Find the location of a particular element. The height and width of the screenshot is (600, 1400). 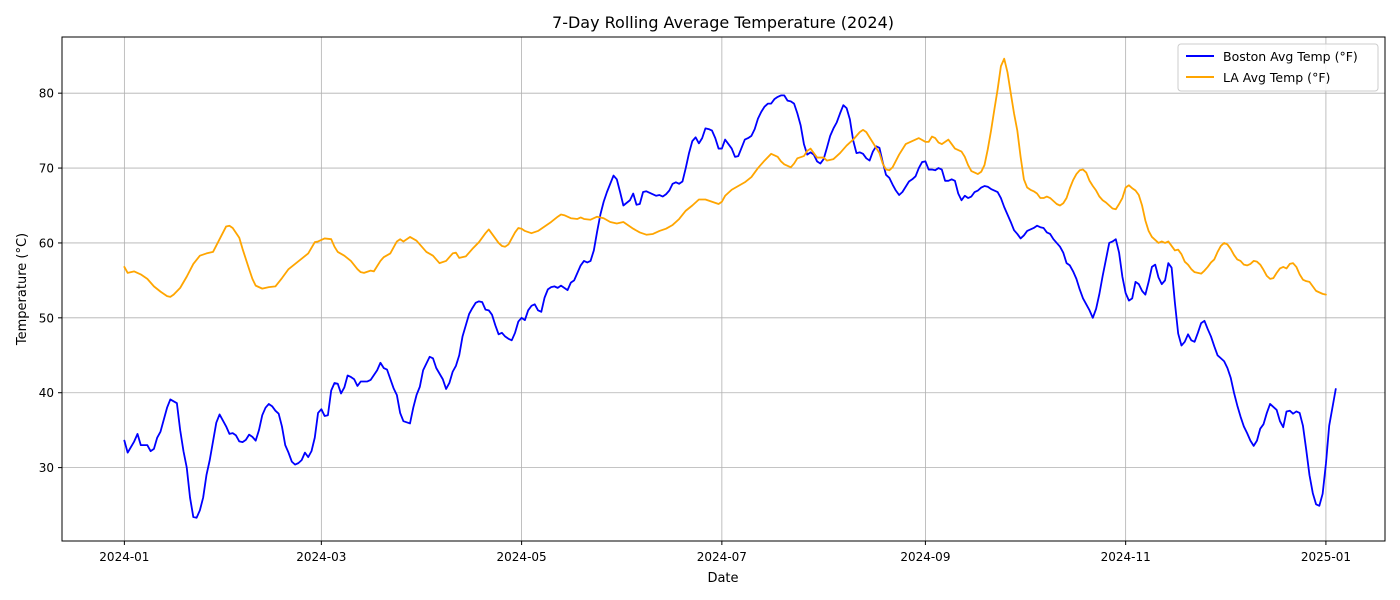

y-tick-label: 30 is located at coordinates (46, 468).